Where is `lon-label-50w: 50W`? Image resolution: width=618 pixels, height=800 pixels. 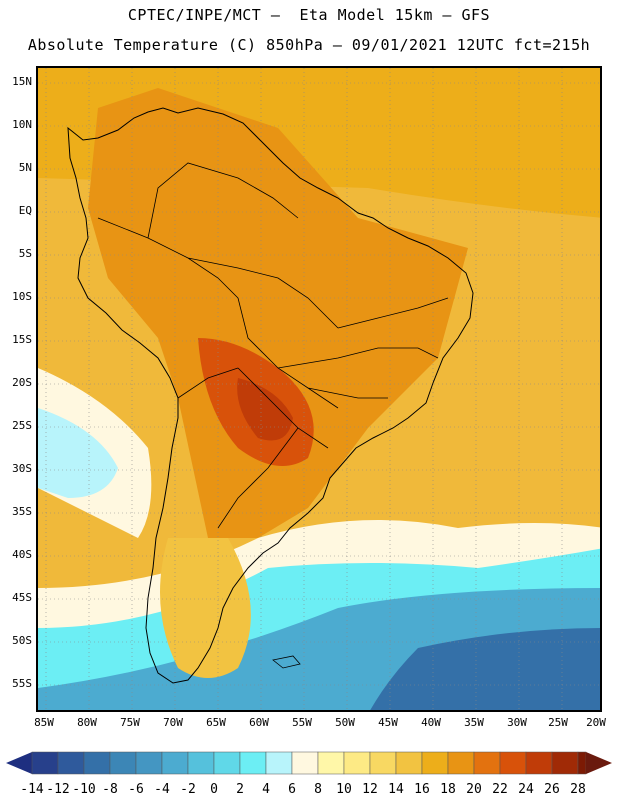 lon-label-50w: 50W is located at coordinates (345, 722).